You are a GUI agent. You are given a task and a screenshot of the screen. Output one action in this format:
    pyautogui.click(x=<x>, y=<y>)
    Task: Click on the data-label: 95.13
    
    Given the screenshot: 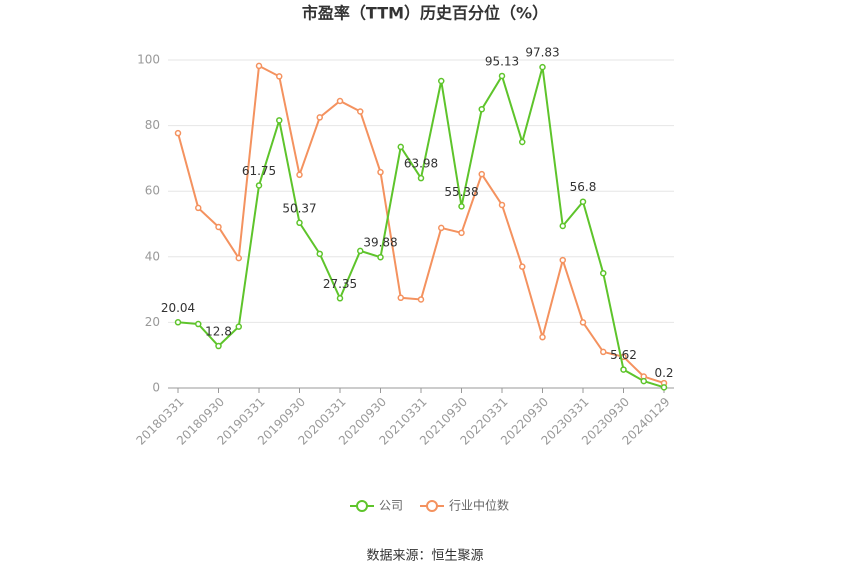 What is the action you would take?
    pyautogui.click(x=502, y=61)
    